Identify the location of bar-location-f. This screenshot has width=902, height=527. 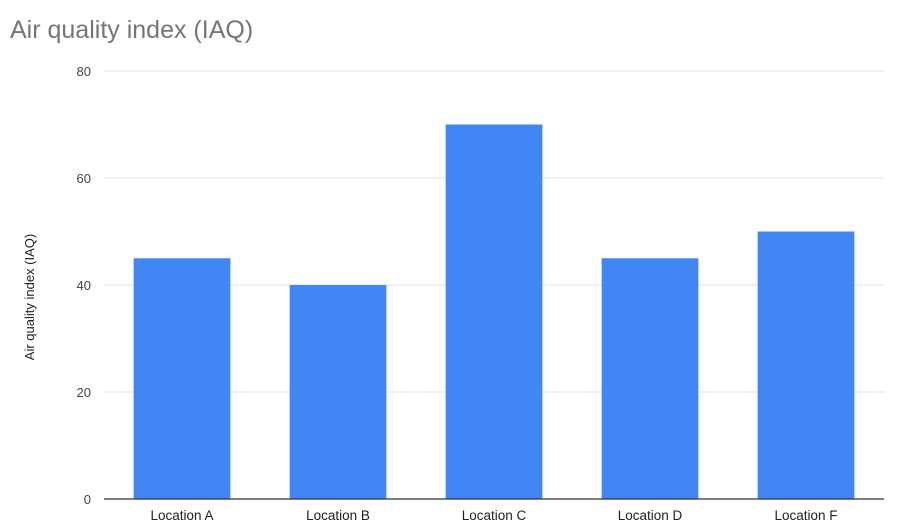
(806, 365).